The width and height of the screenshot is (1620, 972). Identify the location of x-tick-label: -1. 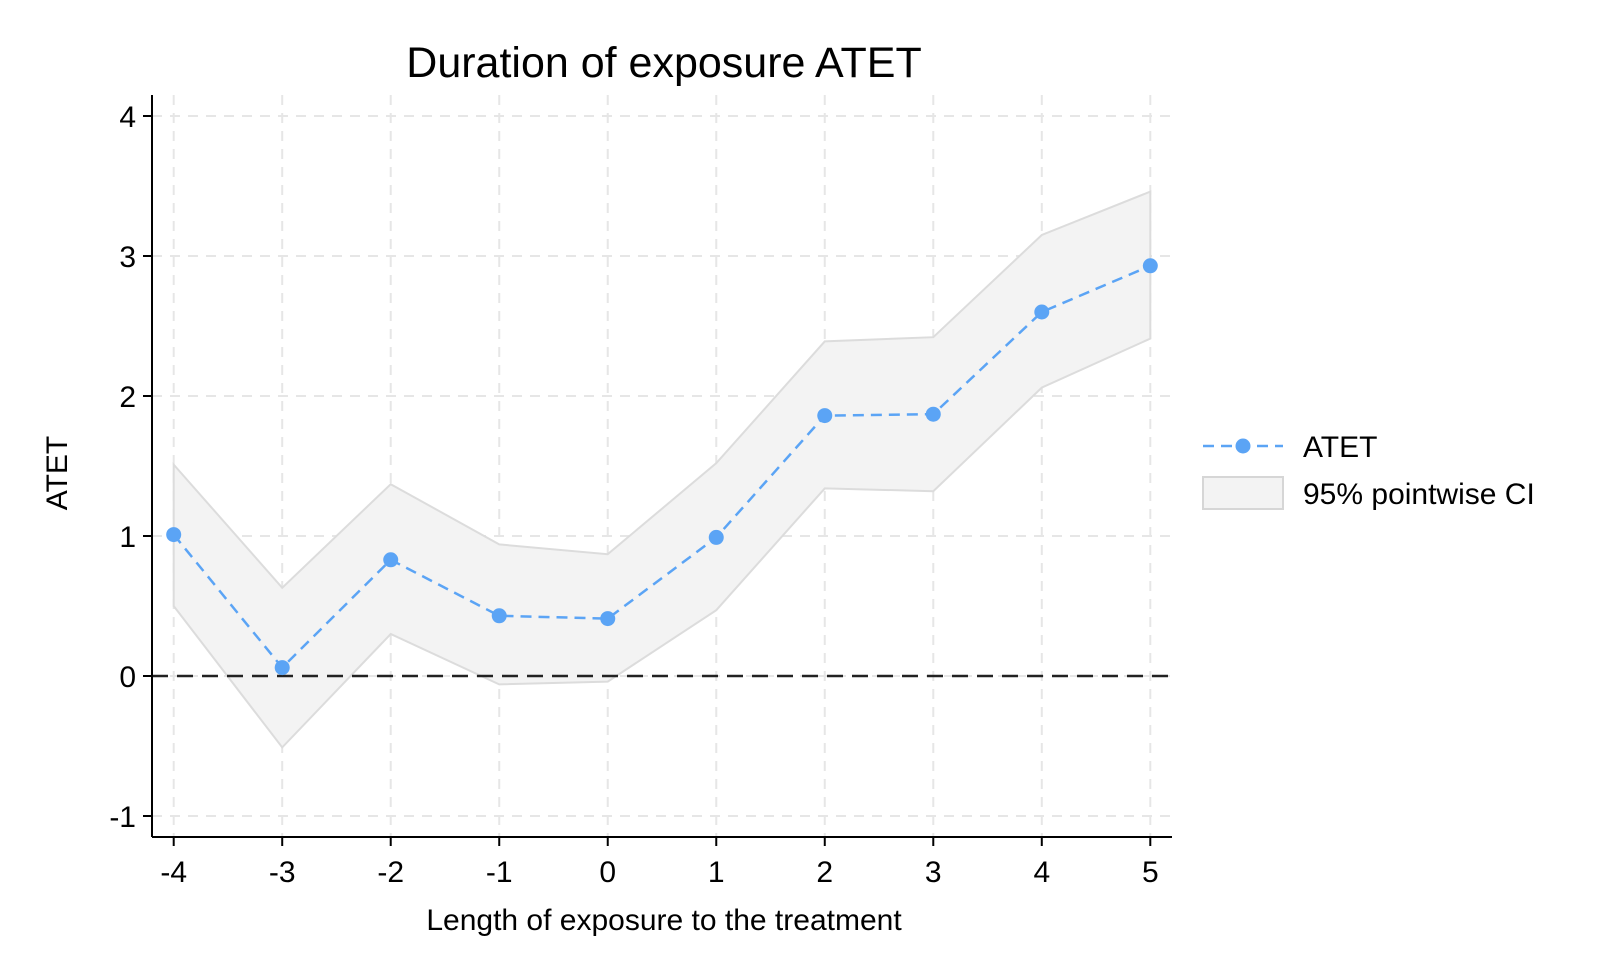
(499, 872).